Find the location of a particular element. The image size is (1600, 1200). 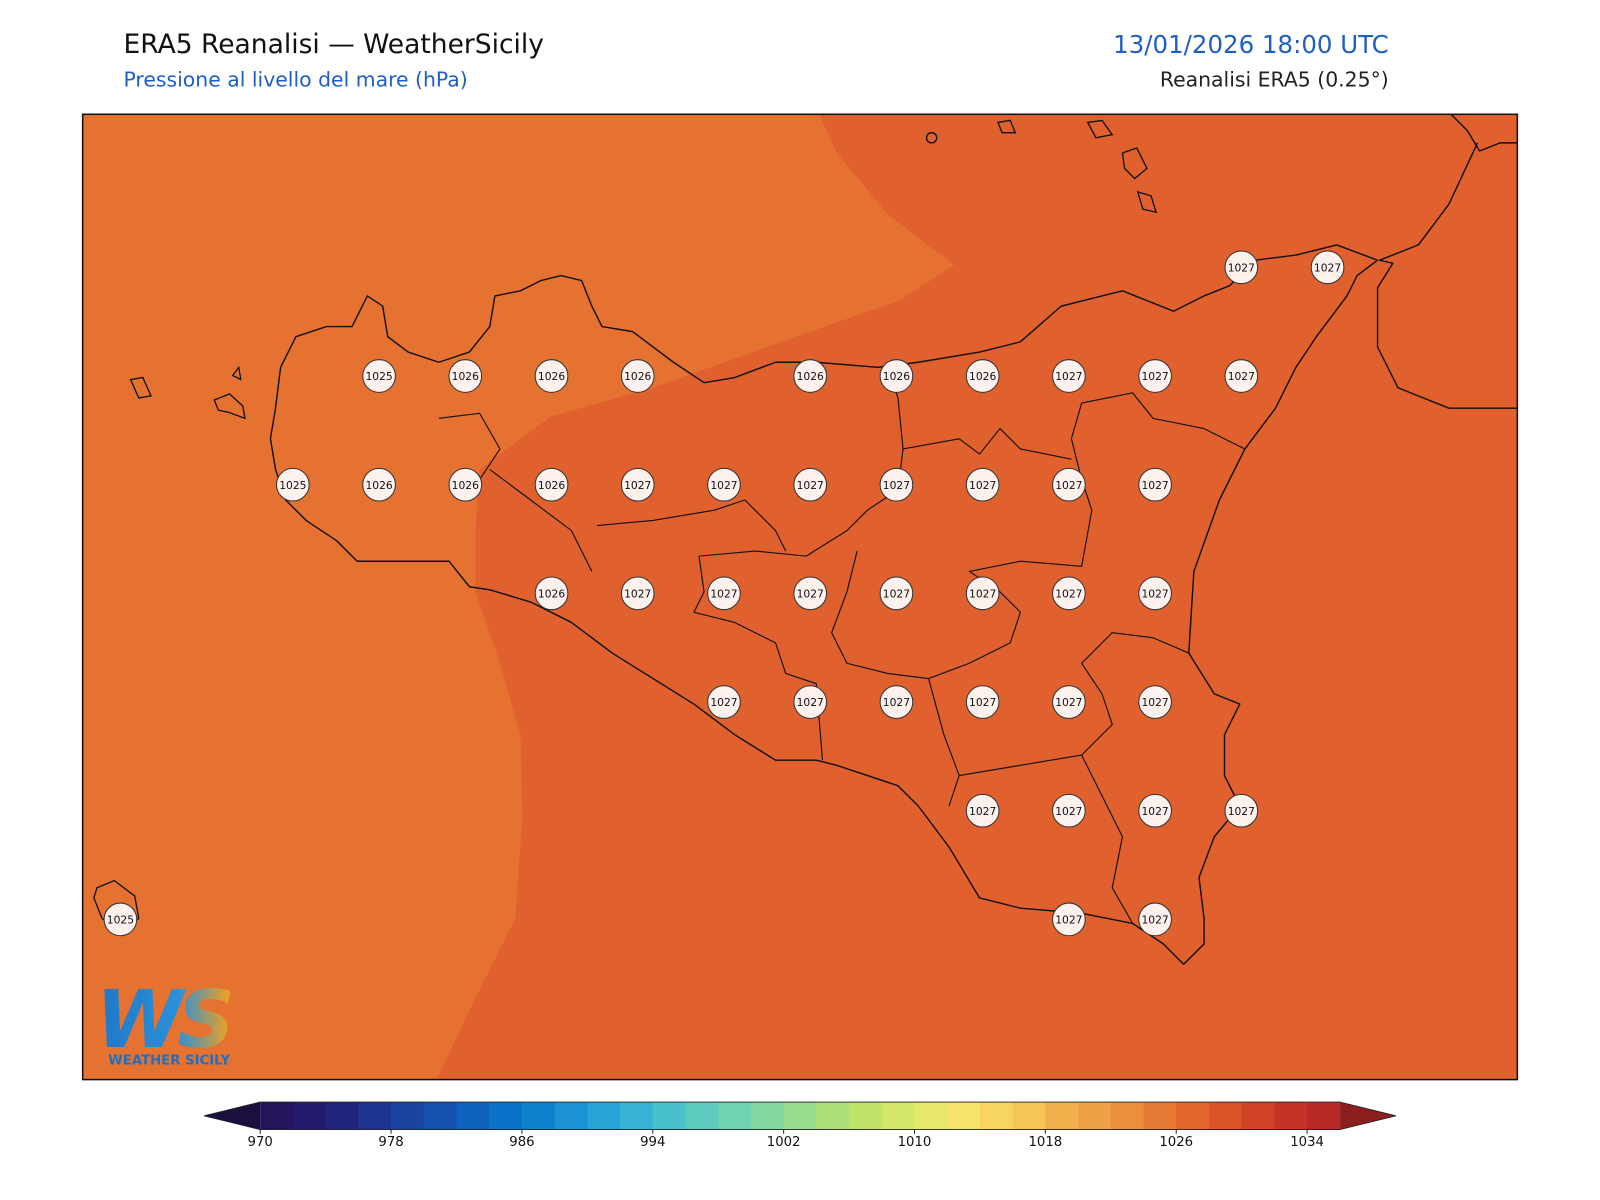

title: ERA5 Reanalisi — WeatherSicily is located at coordinates (333, 44).